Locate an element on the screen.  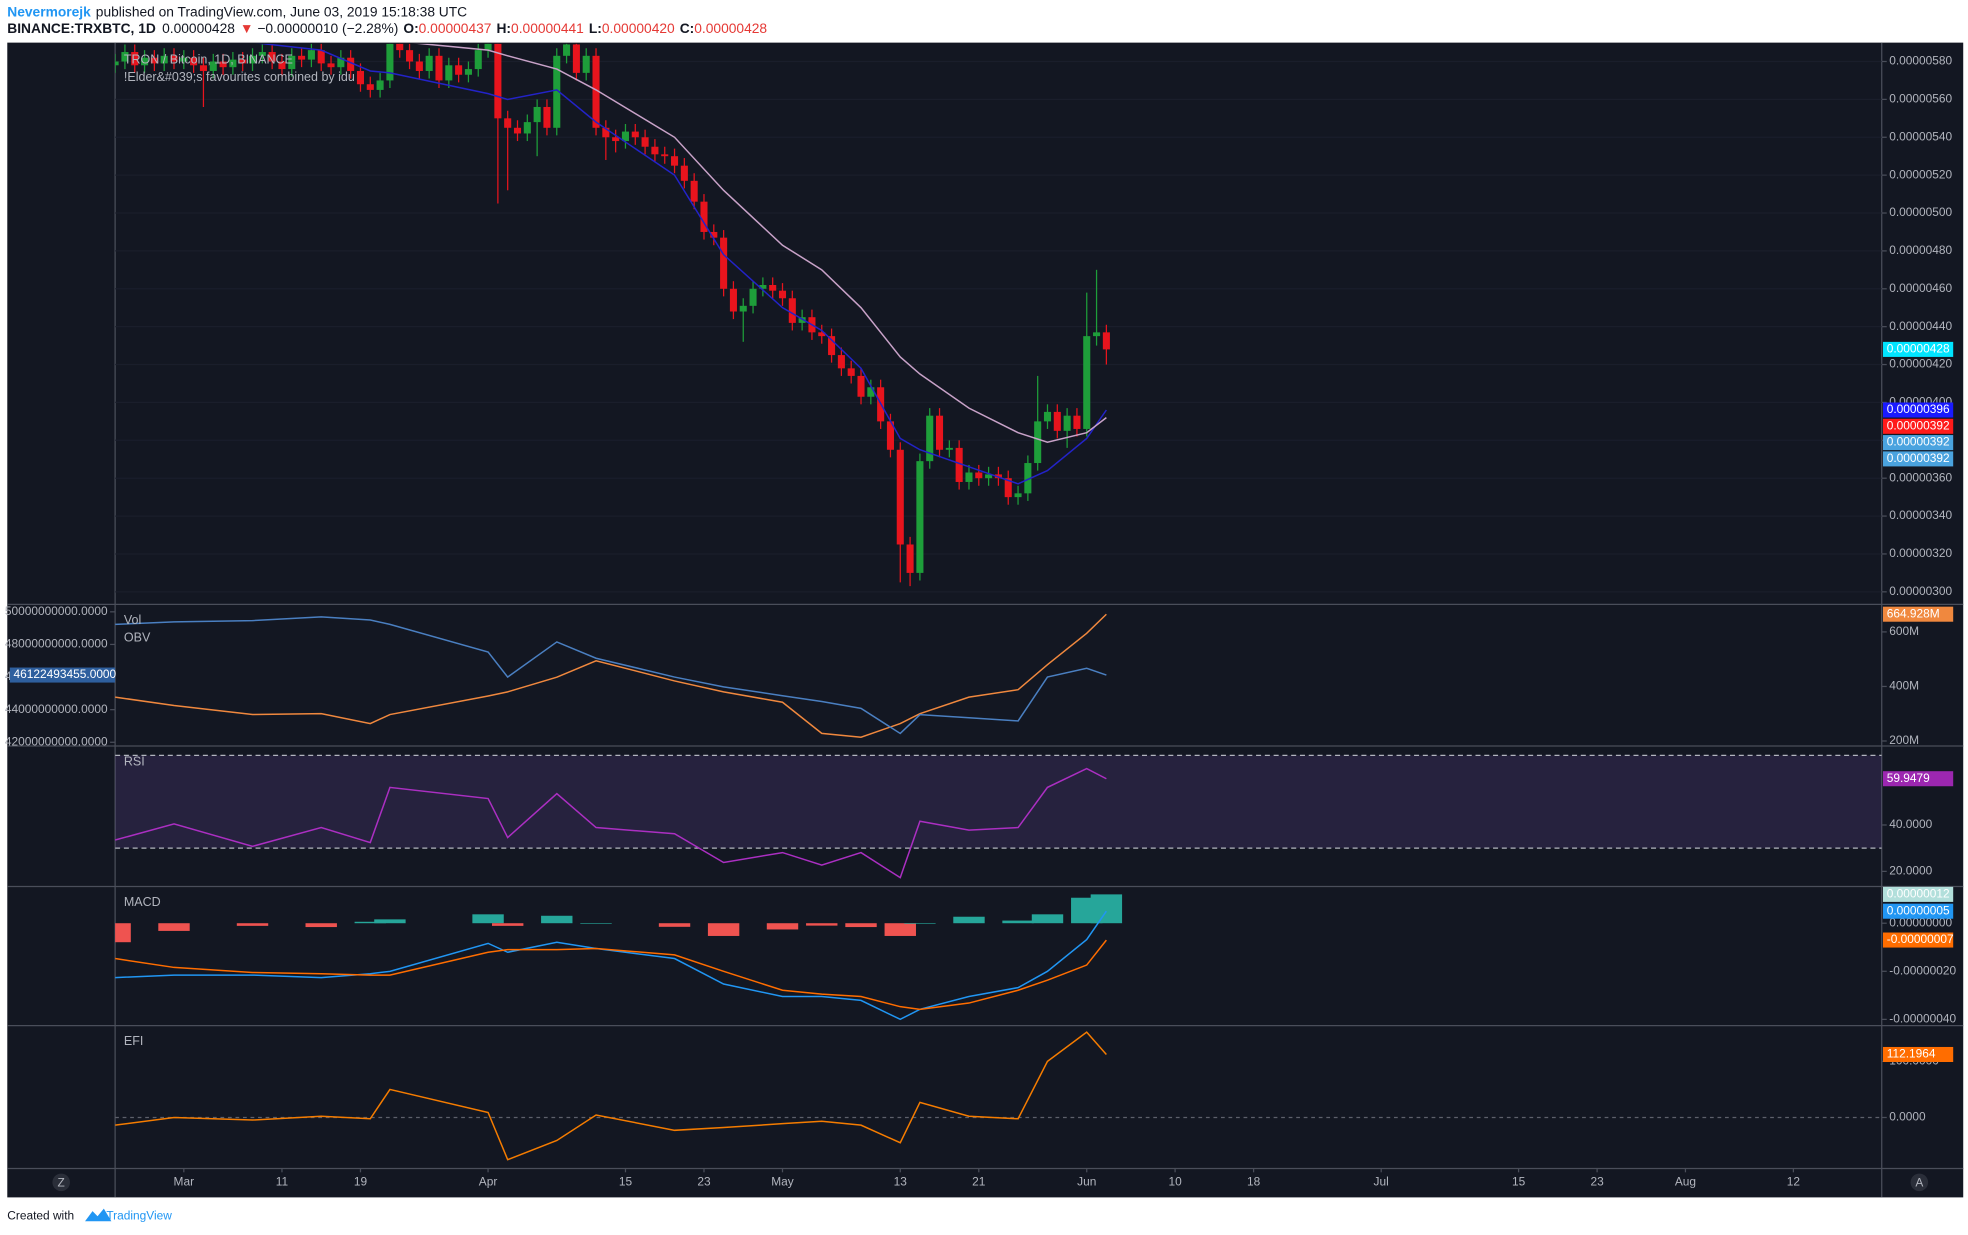
pane-title: EFI is located at coordinates (133, 1041).